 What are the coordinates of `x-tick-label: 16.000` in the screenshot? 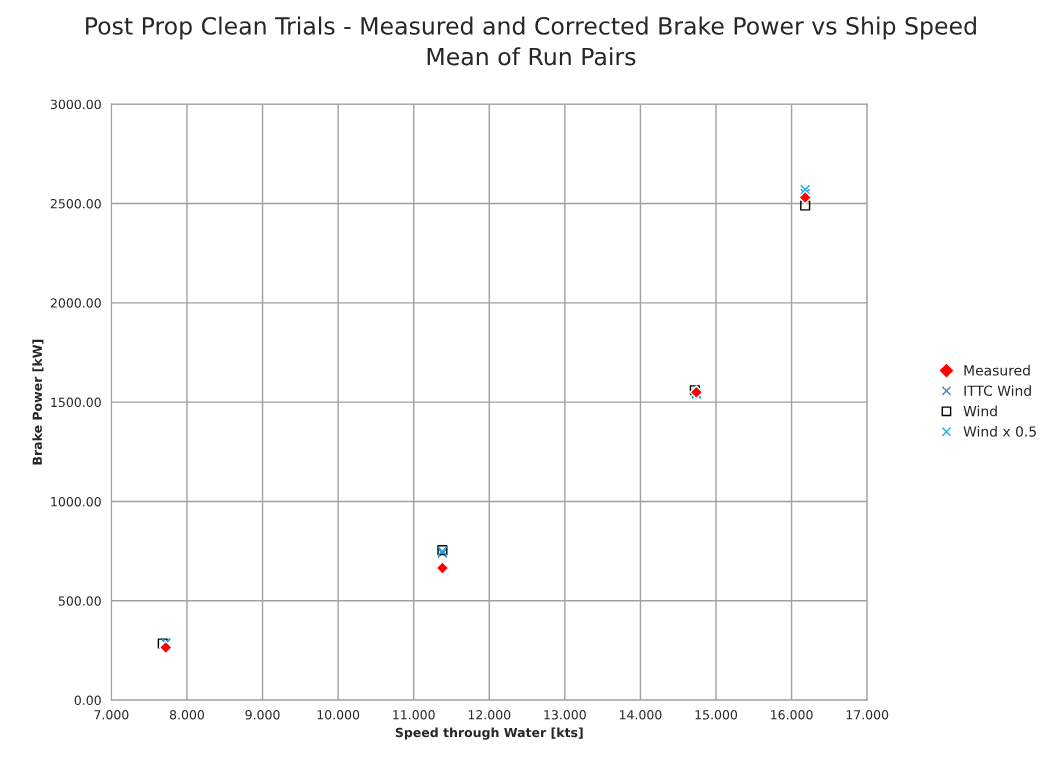 It's located at (792, 715).